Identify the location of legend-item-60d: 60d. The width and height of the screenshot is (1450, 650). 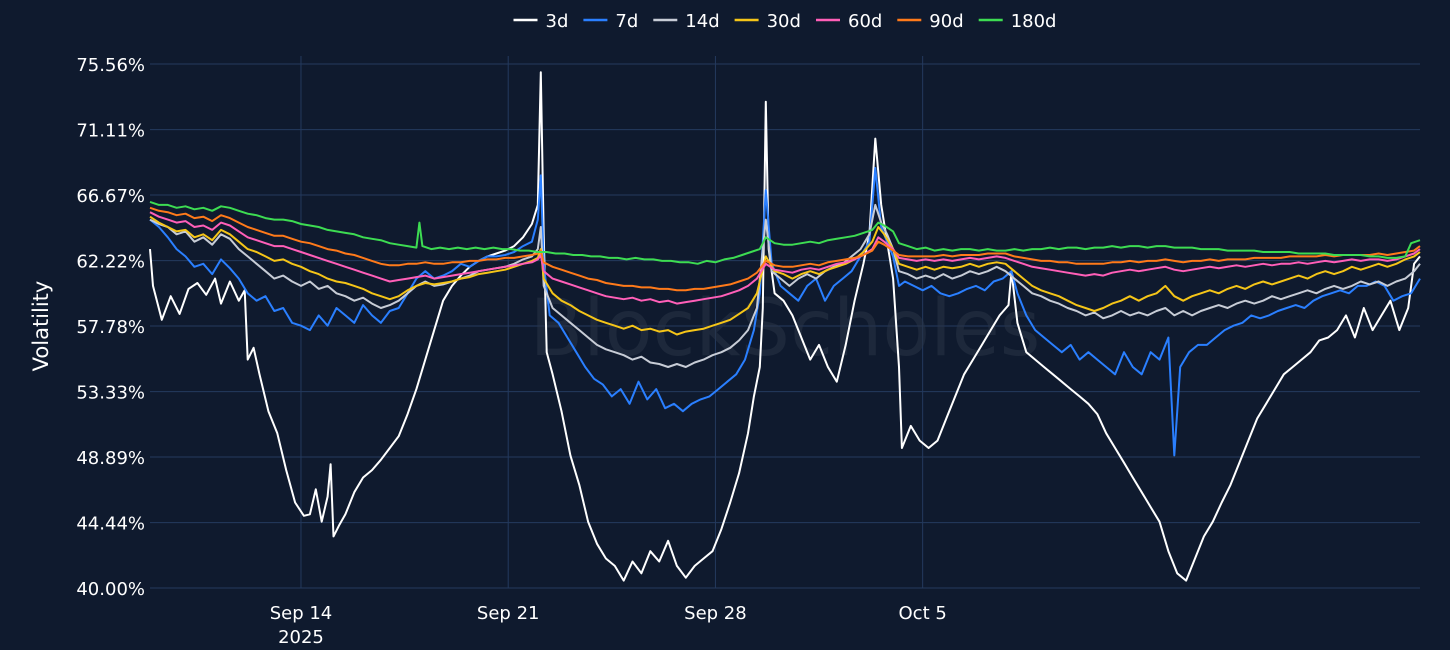
(849, 21).